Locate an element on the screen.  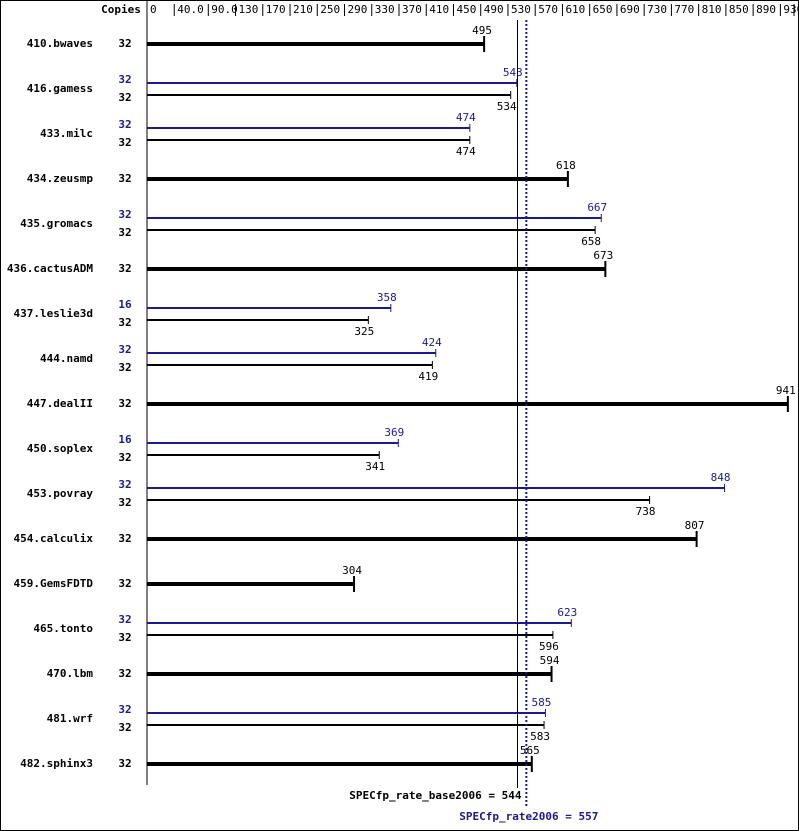
value-label: 304 is located at coordinates (352, 570).